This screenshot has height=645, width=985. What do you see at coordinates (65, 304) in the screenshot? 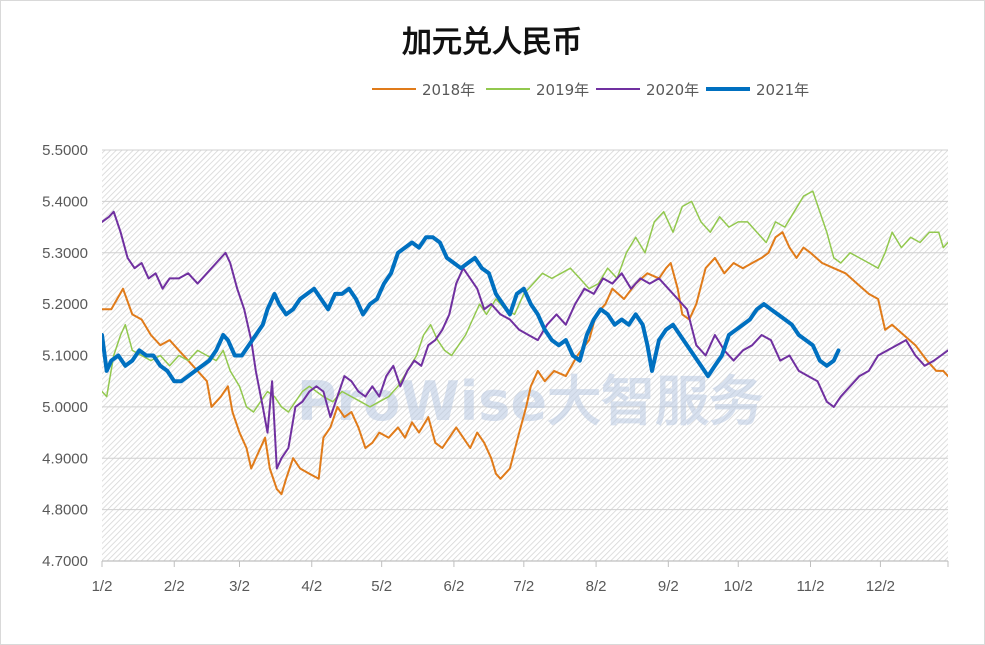
I see `y-tick-label: 5.2000` at bounding box center [65, 304].